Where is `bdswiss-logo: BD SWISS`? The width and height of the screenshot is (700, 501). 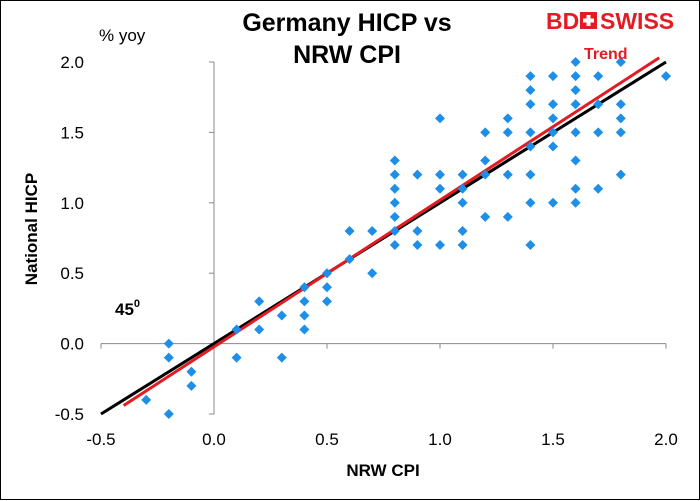 bdswiss-logo: BD SWISS is located at coordinates (610, 21).